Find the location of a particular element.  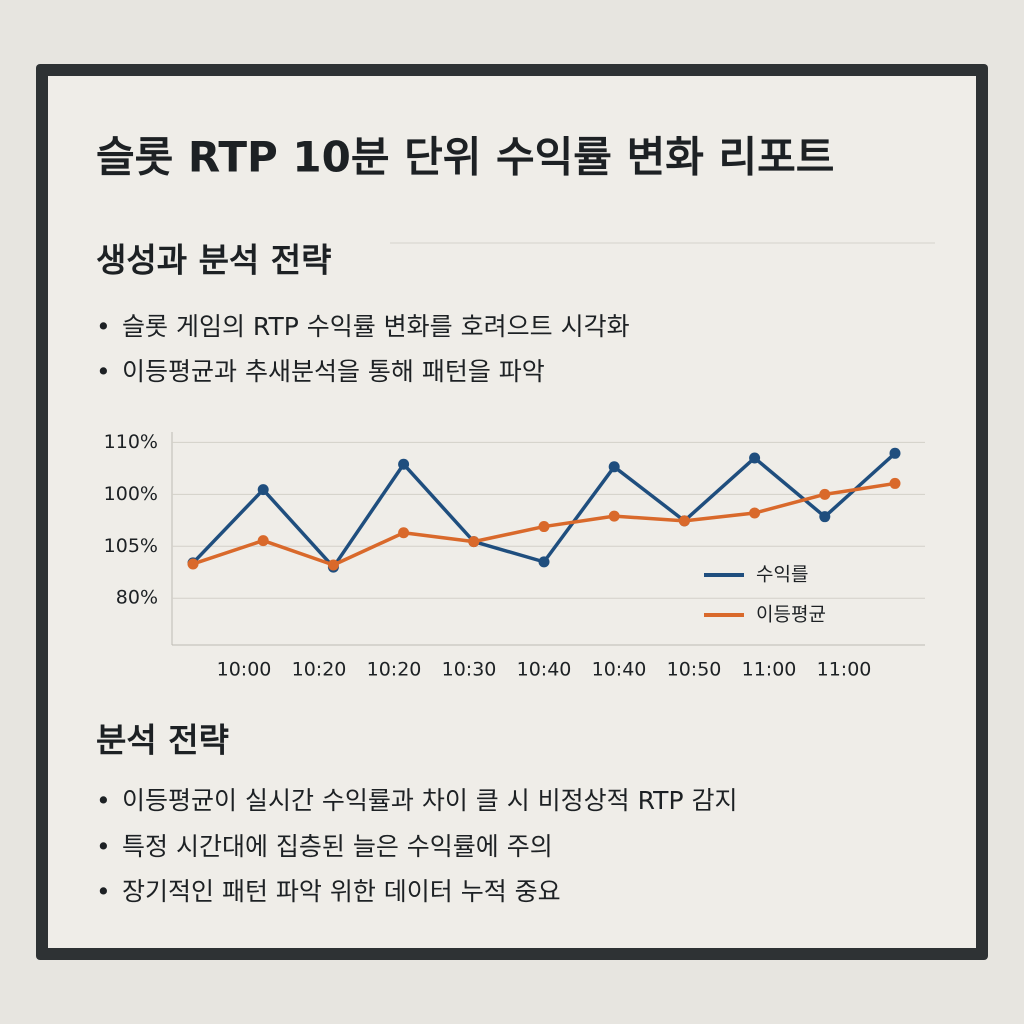

y-tick-label: 100% is located at coordinates (131, 494).